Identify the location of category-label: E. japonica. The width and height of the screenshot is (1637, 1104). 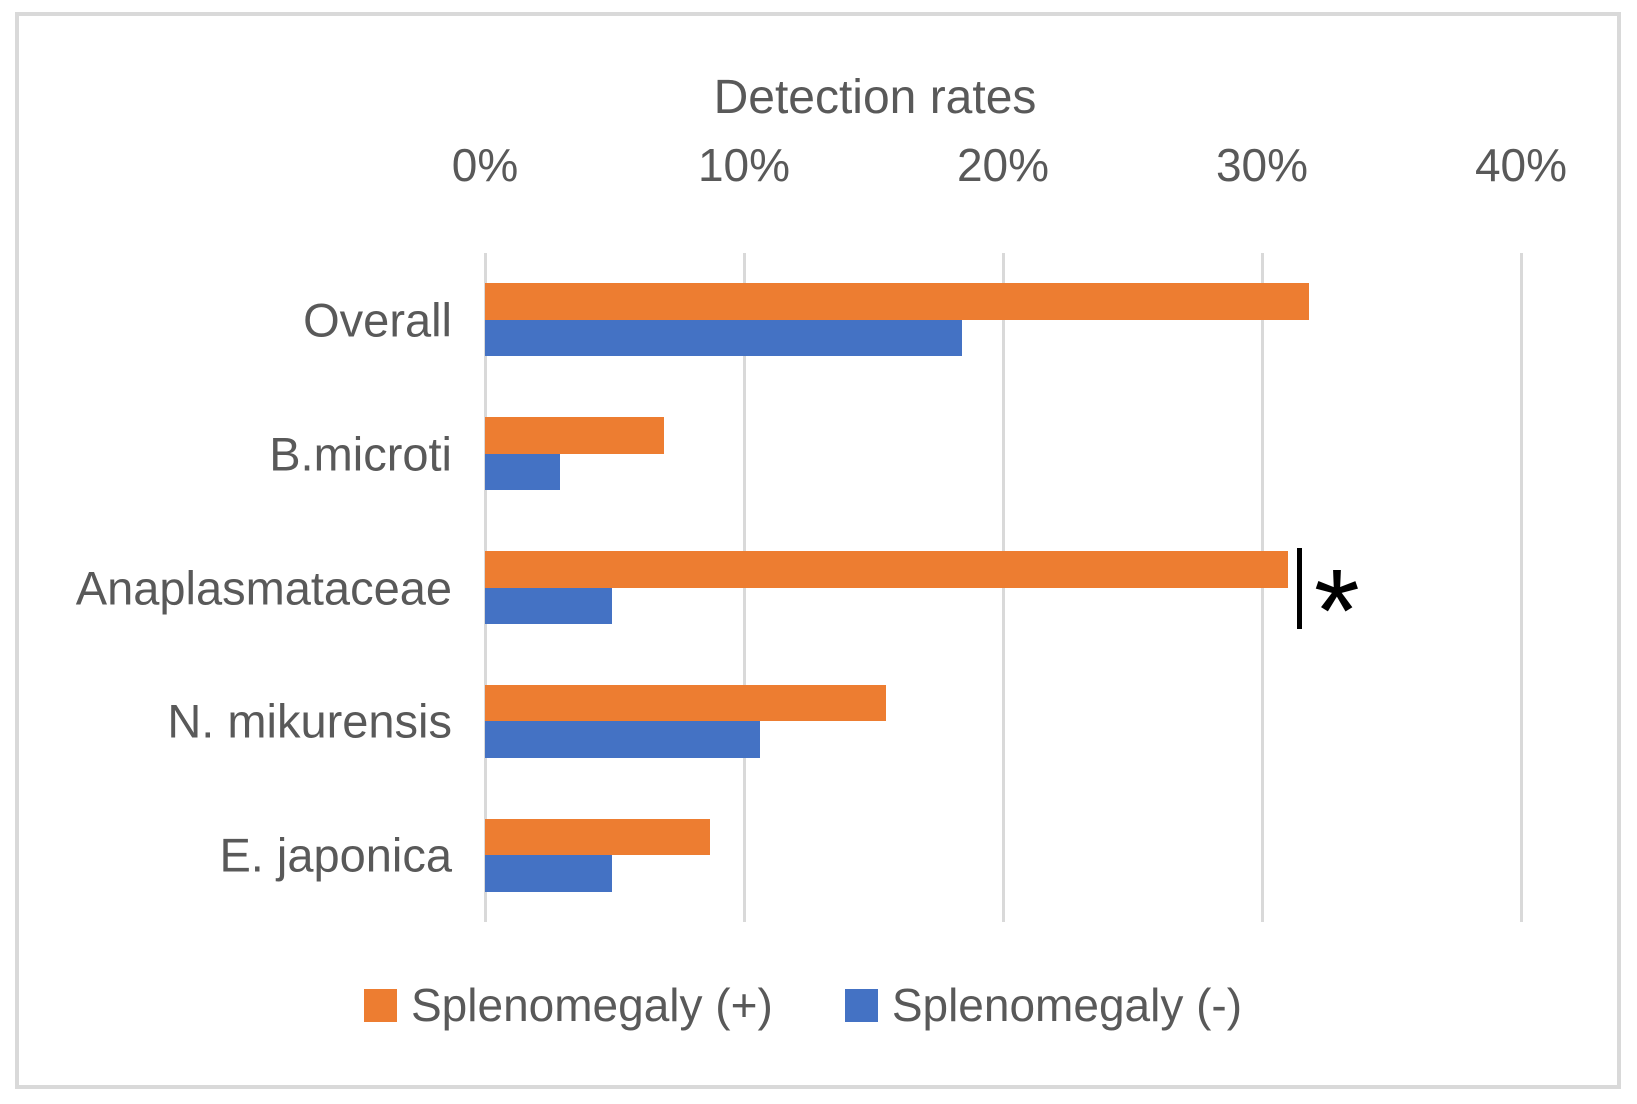
(335, 855).